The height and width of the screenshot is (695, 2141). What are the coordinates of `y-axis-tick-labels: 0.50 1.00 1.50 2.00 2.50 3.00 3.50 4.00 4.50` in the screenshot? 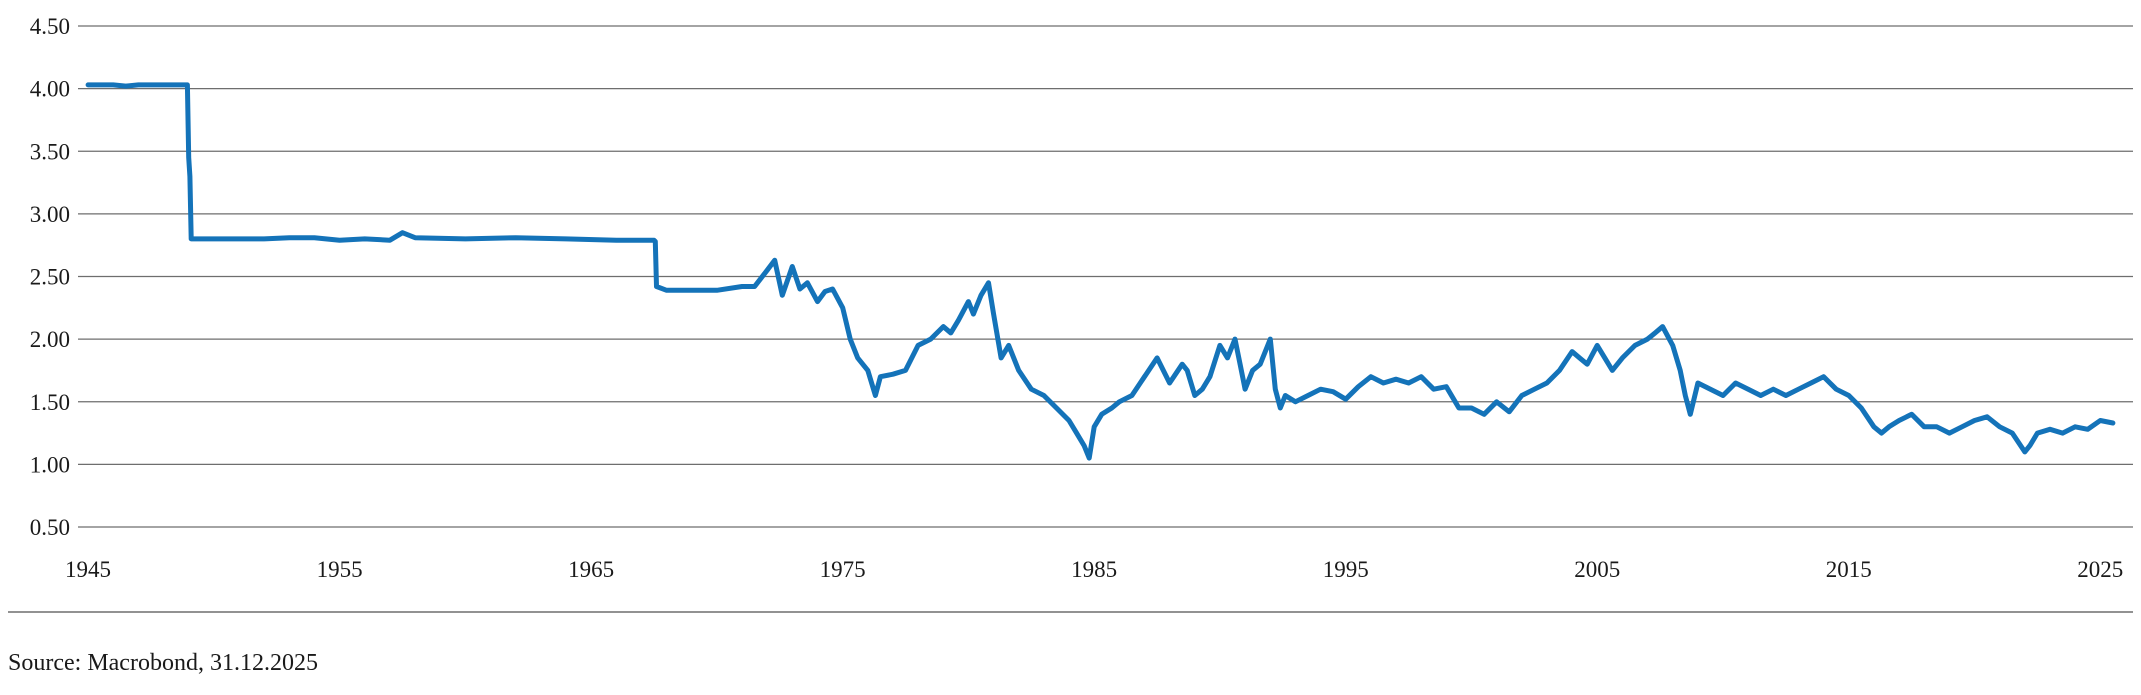 It's located at (50, 277).